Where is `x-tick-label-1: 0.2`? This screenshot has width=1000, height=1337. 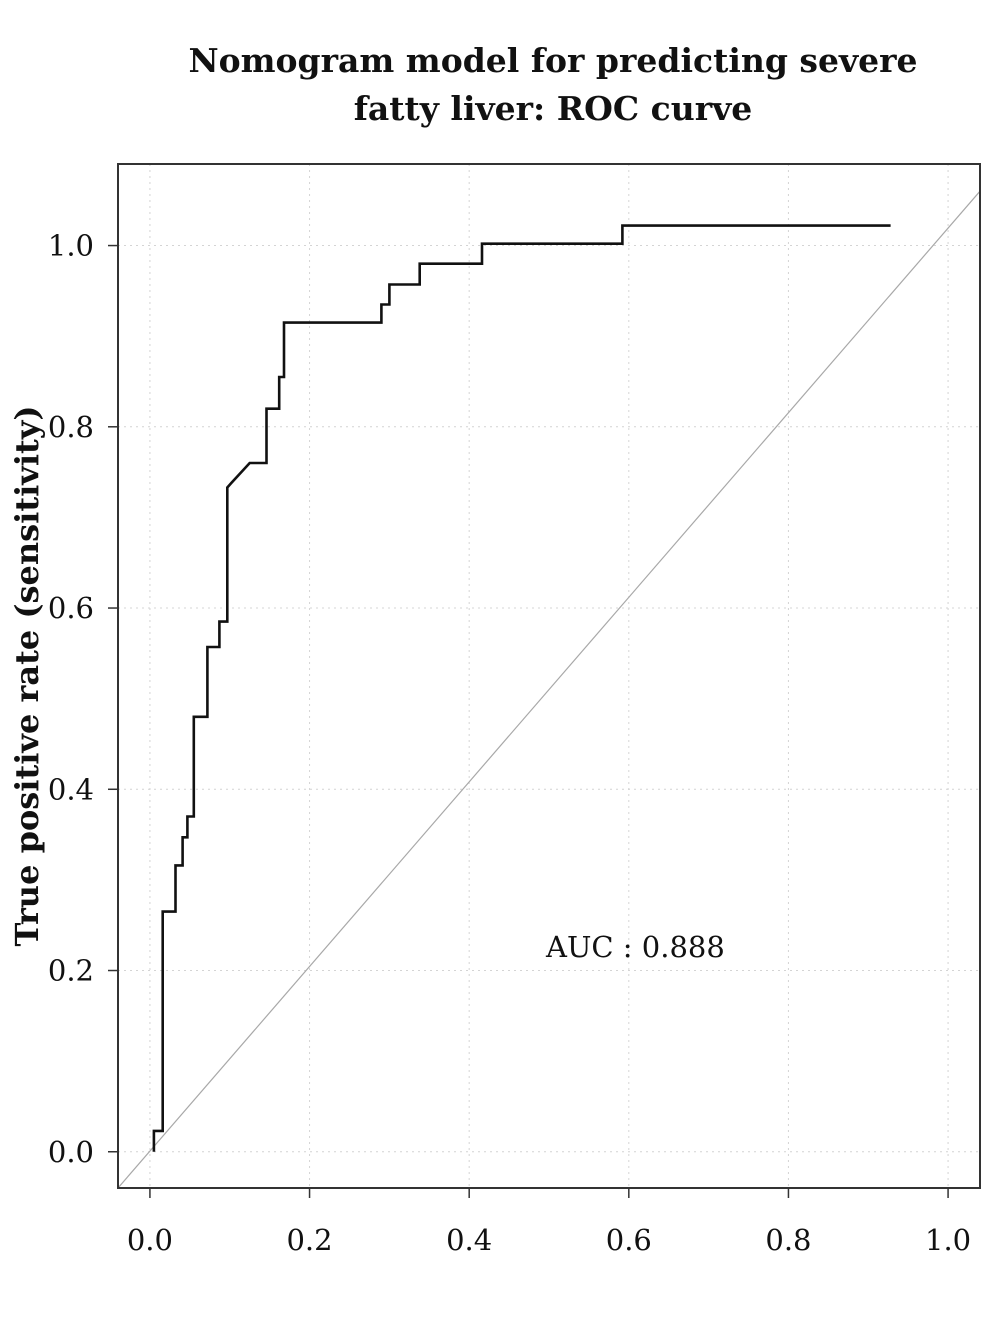 x-tick-label-1: 0.2 is located at coordinates (309, 1240).